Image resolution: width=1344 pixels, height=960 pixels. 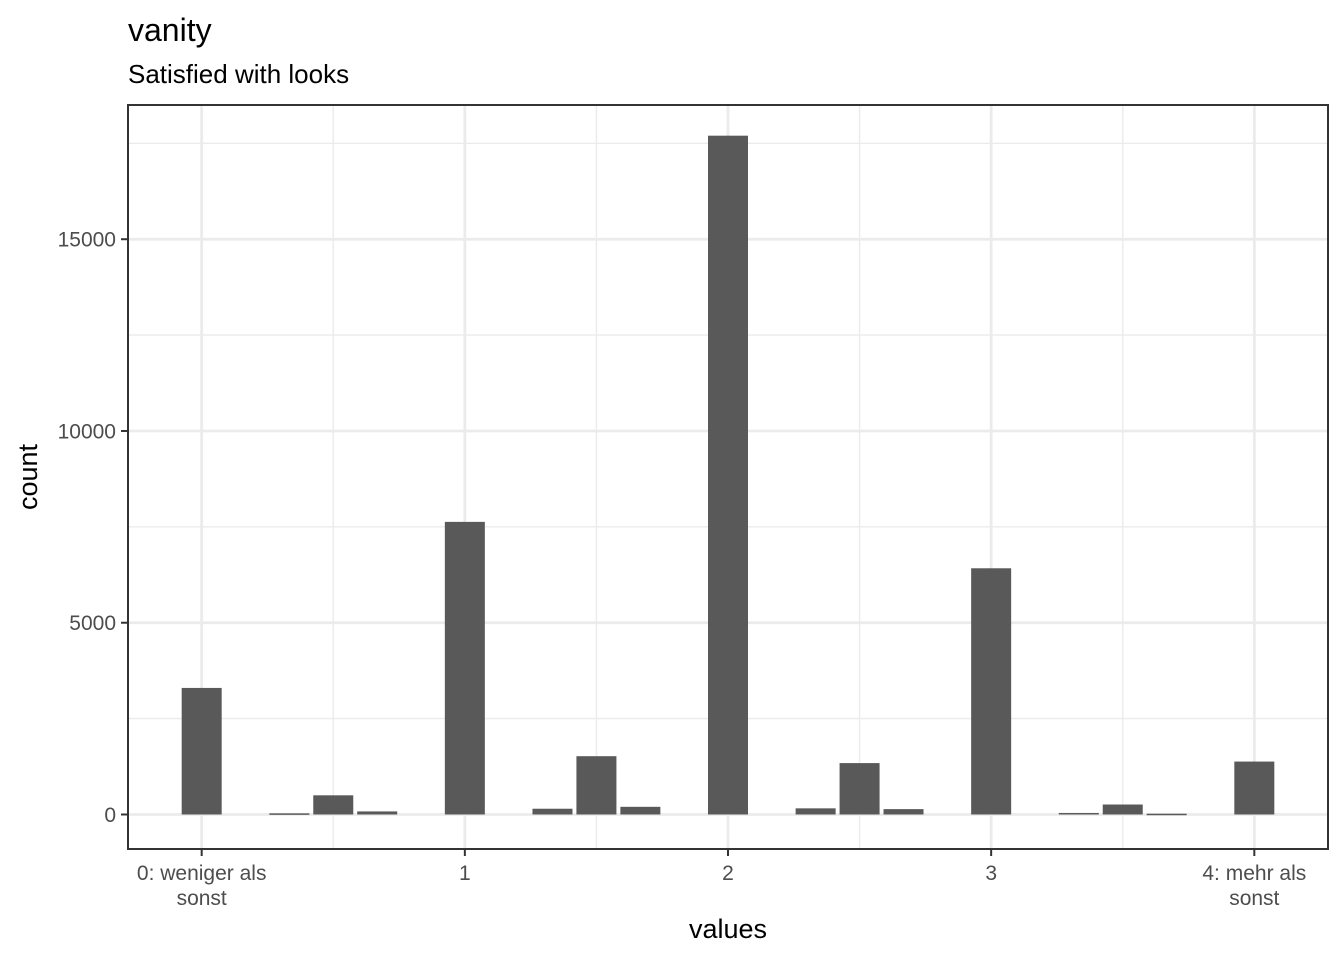 I want to click on y-axis: 0 5000 10000 15000, so click(x=93, y=528).